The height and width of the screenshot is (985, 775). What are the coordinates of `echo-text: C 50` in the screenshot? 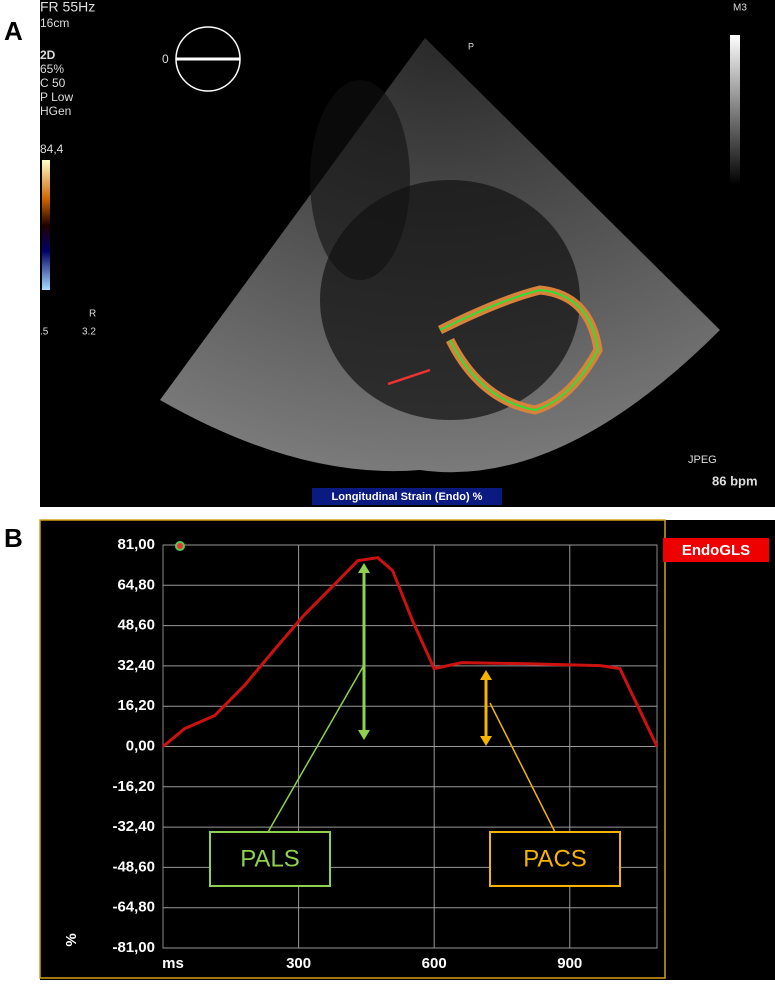 It's located at (53, 83).